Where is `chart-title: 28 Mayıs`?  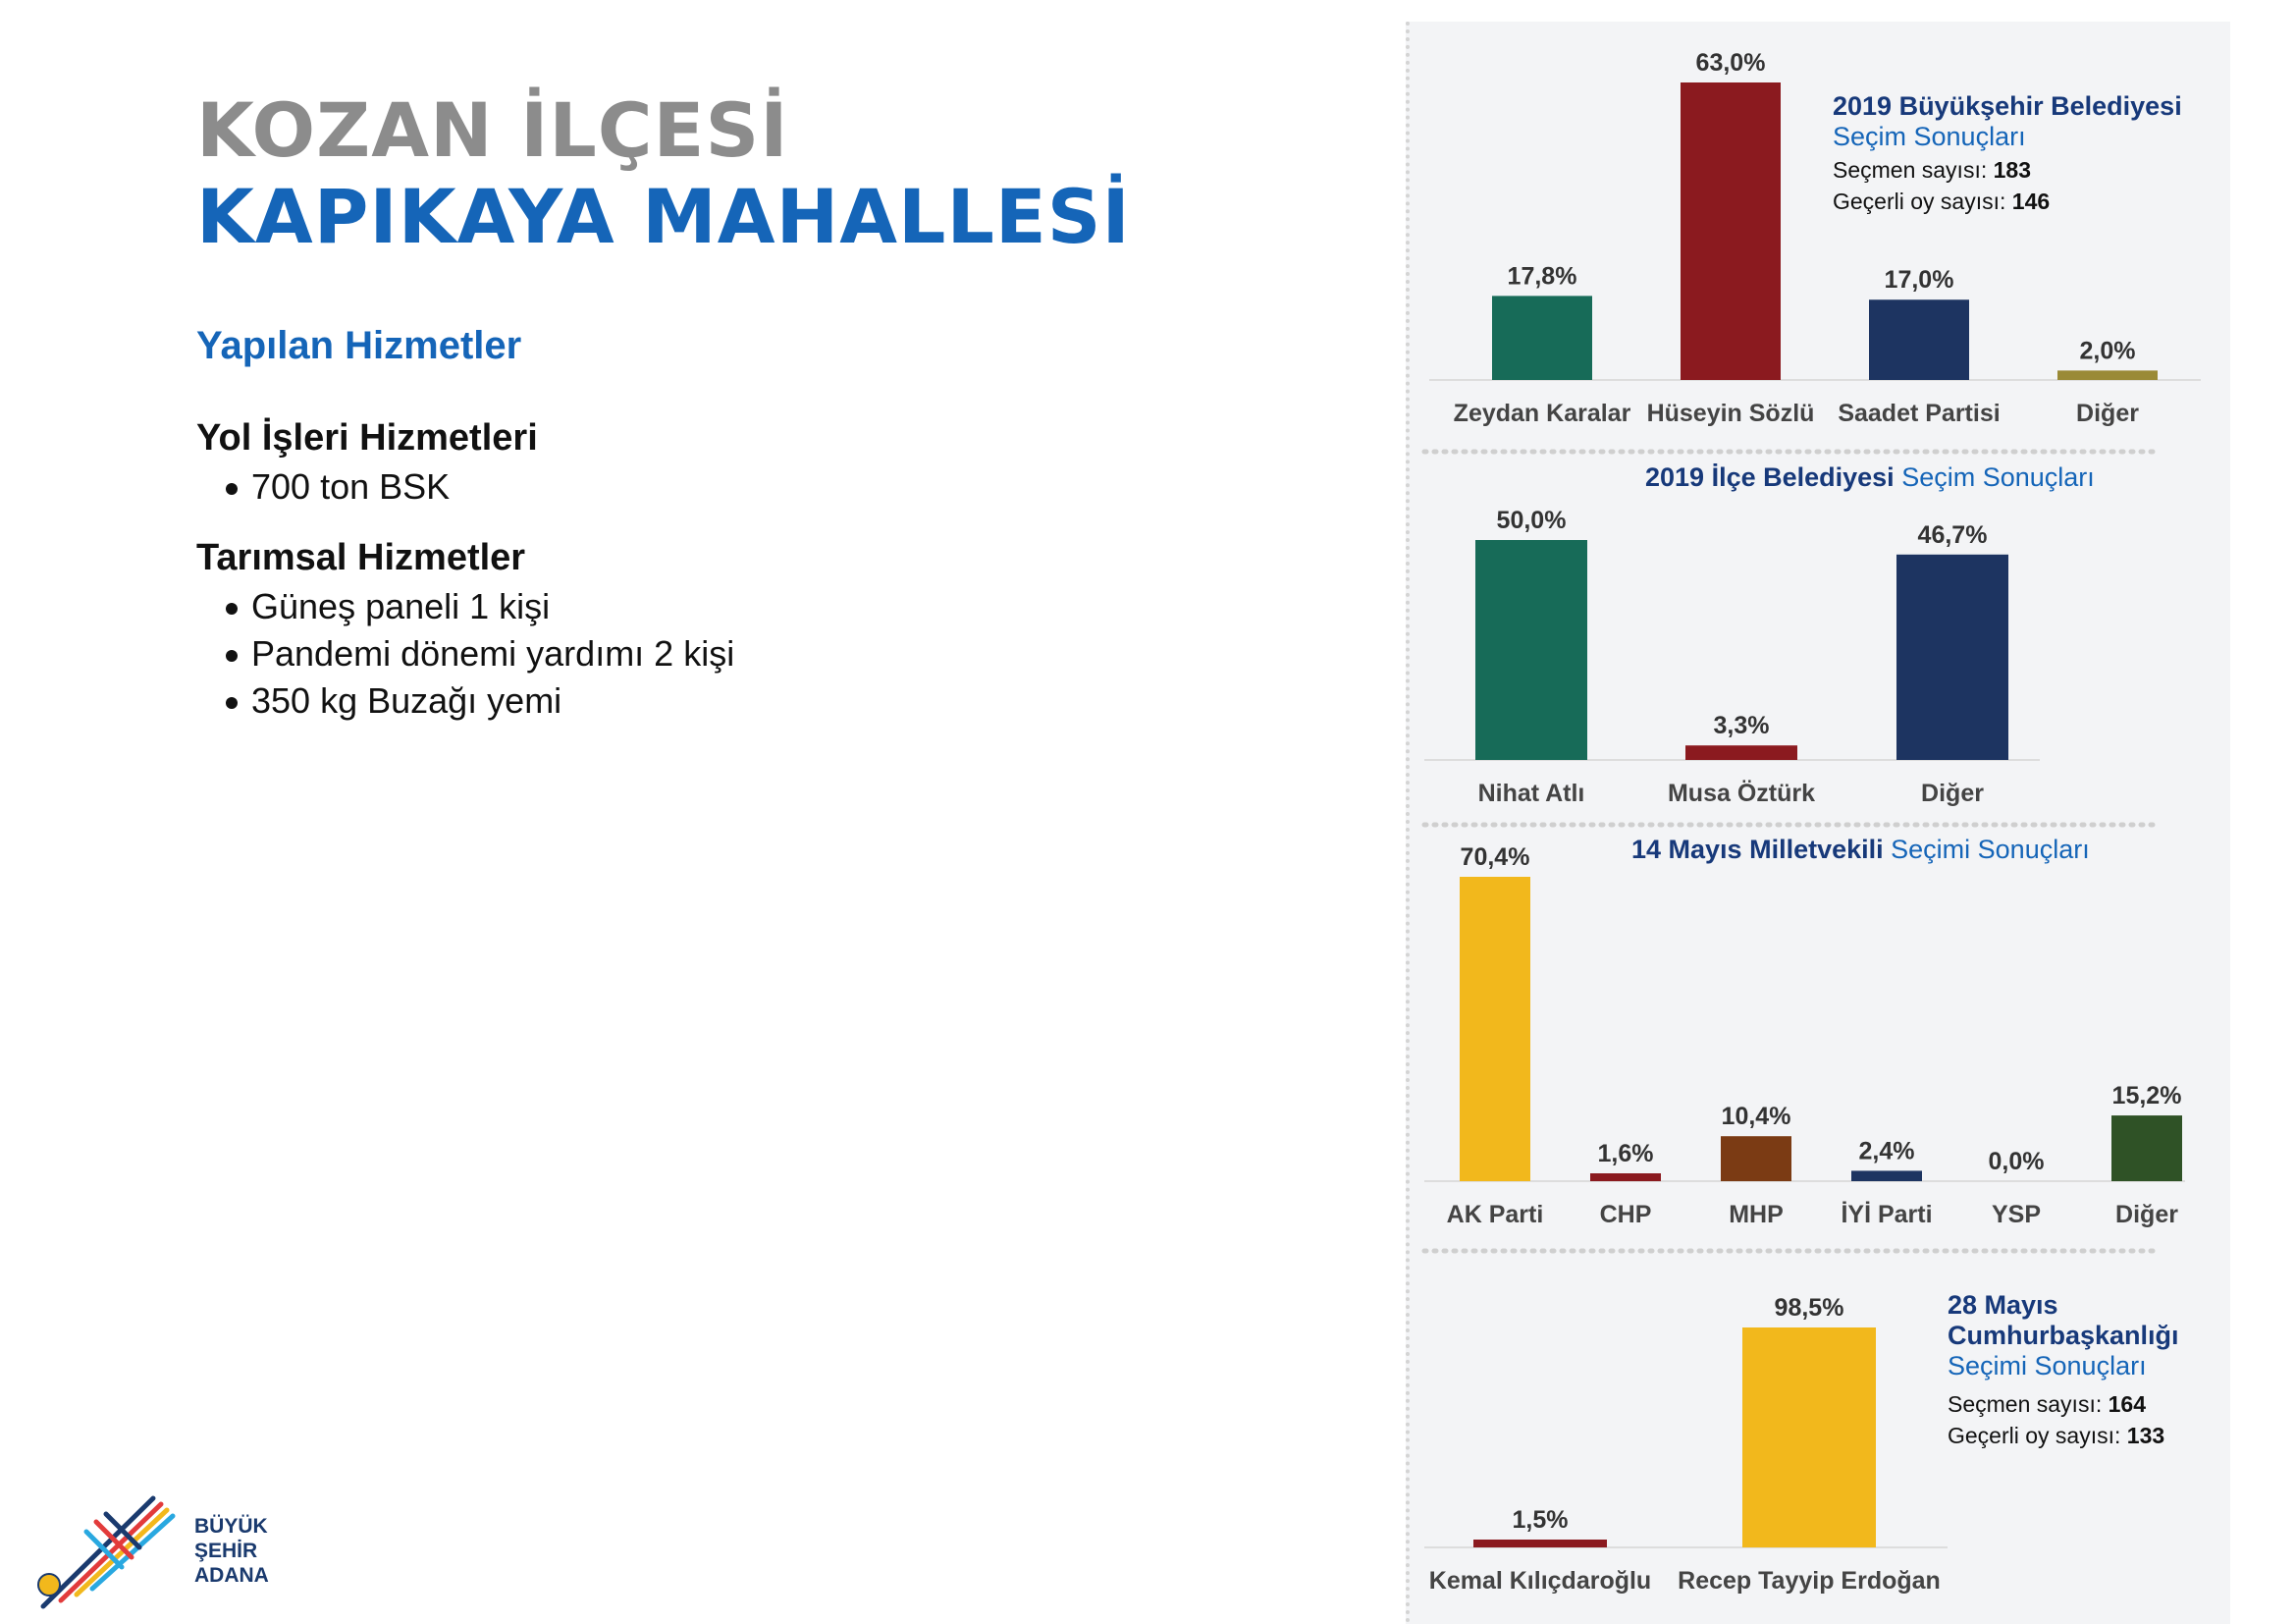 chart-title: 28 Mayıs is located at coordinates (2003, 1305).